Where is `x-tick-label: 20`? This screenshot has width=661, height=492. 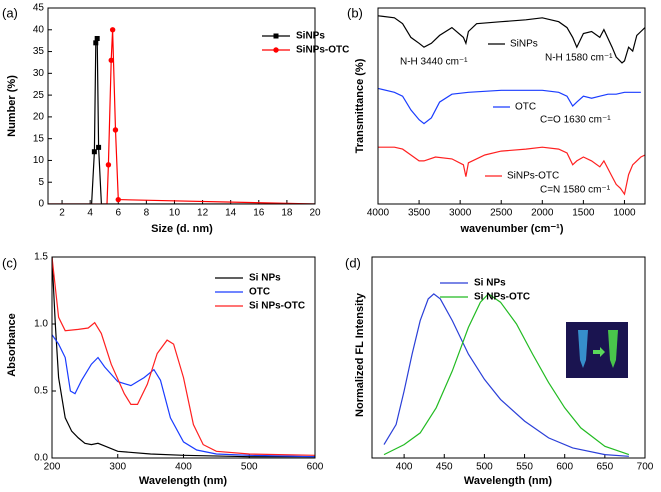
x-tick-label: 20 is located at coordinates (315, 213).